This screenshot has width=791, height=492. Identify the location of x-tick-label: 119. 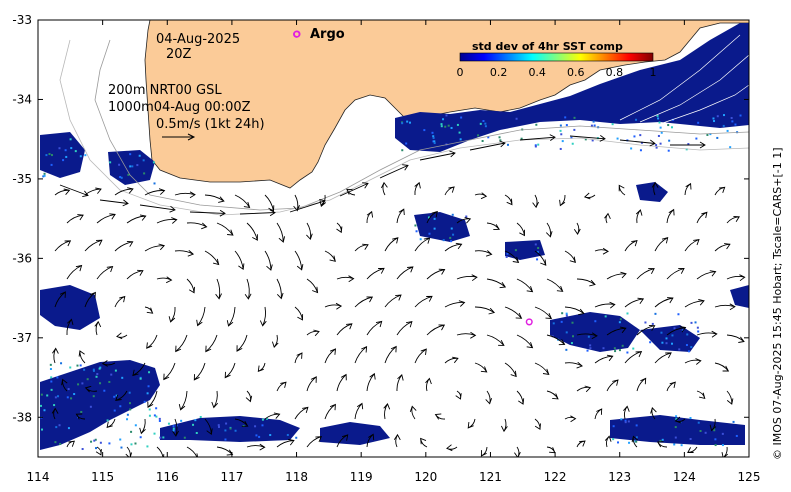
(361, 477).